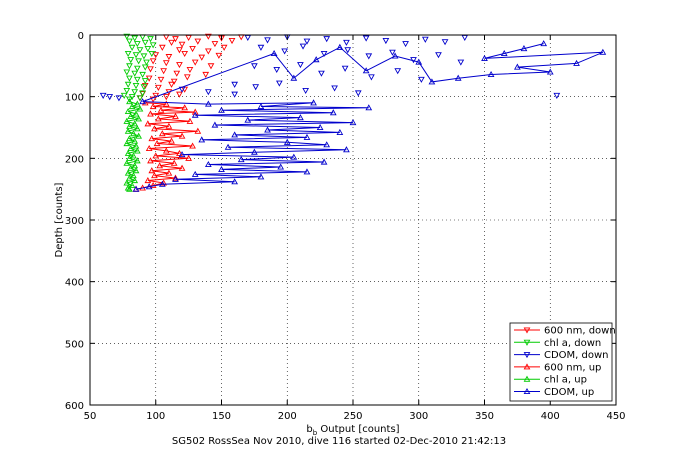 This screenshot has height=454, width=681. What do you see at coordinates (74, 159) in the screenshot?
I see `y-tick-label: 200` at bounding box center [74, 159].